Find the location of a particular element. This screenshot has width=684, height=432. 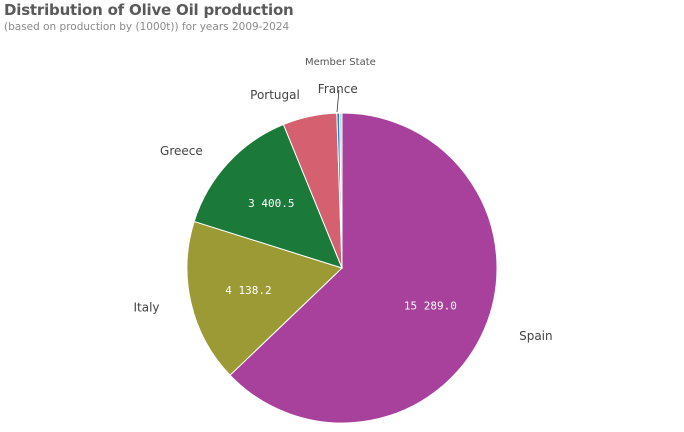

slice-value-label-spain: 15 289.0 is located at coordinates (430, 306).